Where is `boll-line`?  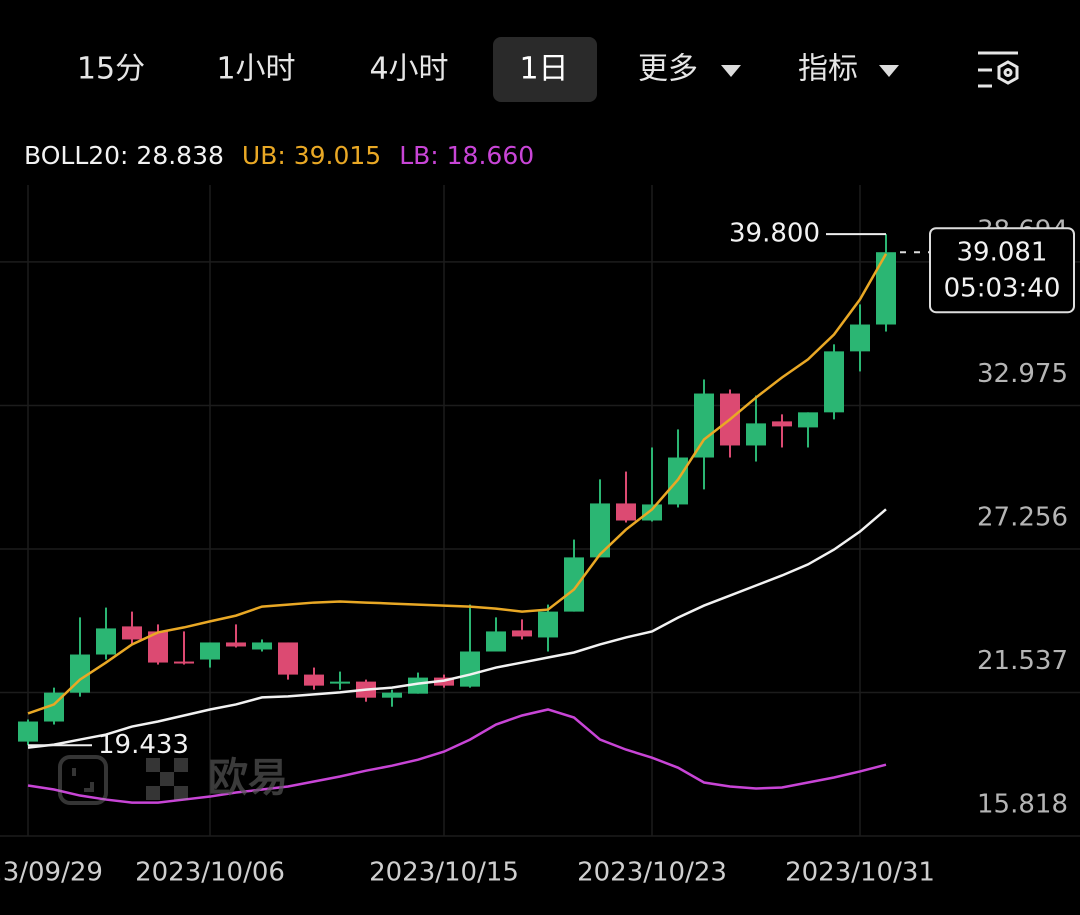
boll-line is located at coordinates (457, 756).